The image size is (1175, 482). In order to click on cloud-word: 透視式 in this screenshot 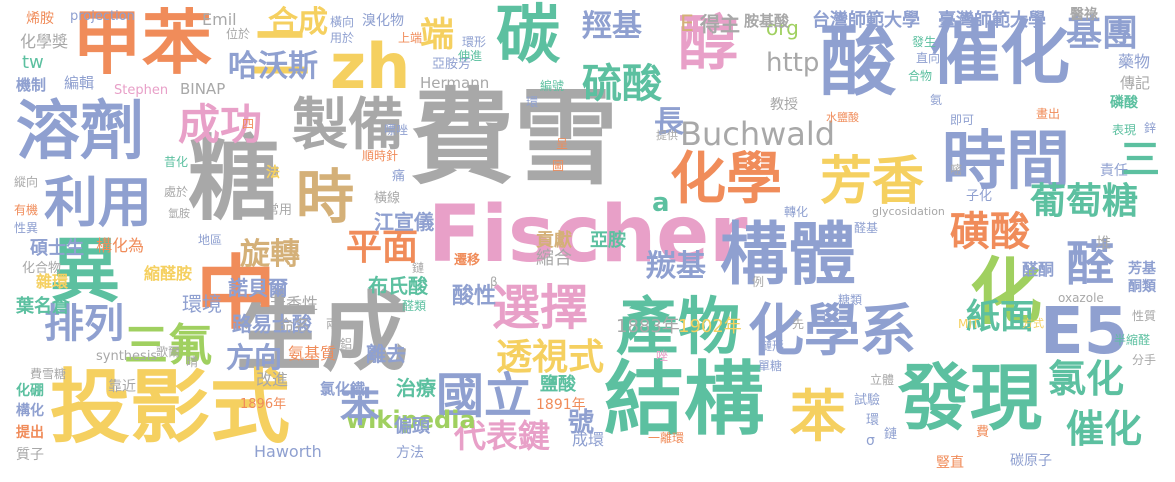, I will do `click(550, 357)`.